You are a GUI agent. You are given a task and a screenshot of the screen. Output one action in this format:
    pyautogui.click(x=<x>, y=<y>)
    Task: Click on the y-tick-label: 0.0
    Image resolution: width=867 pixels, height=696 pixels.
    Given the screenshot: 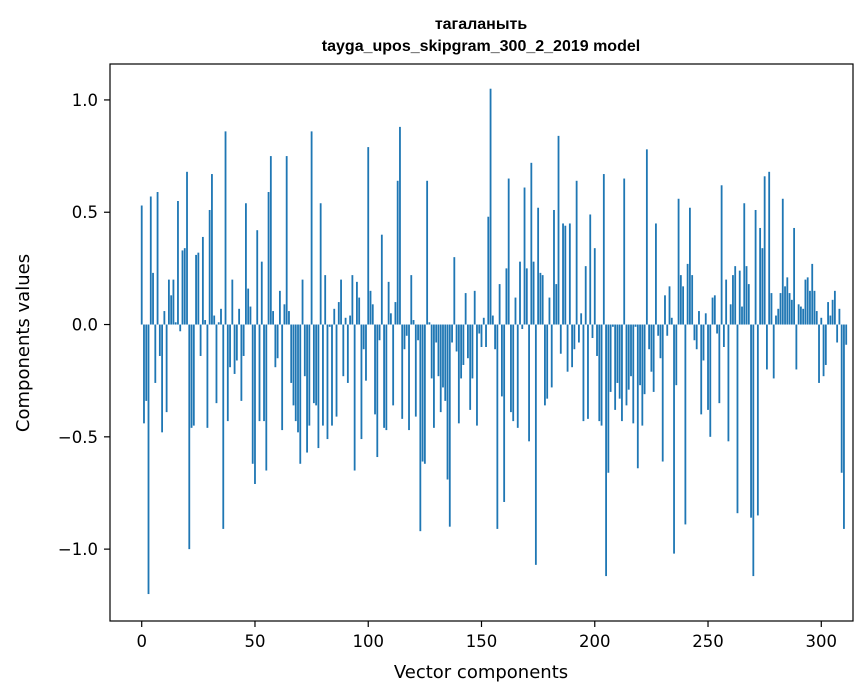 What is the action you would take?
    pyautogui.click(x=85, y=325)
    